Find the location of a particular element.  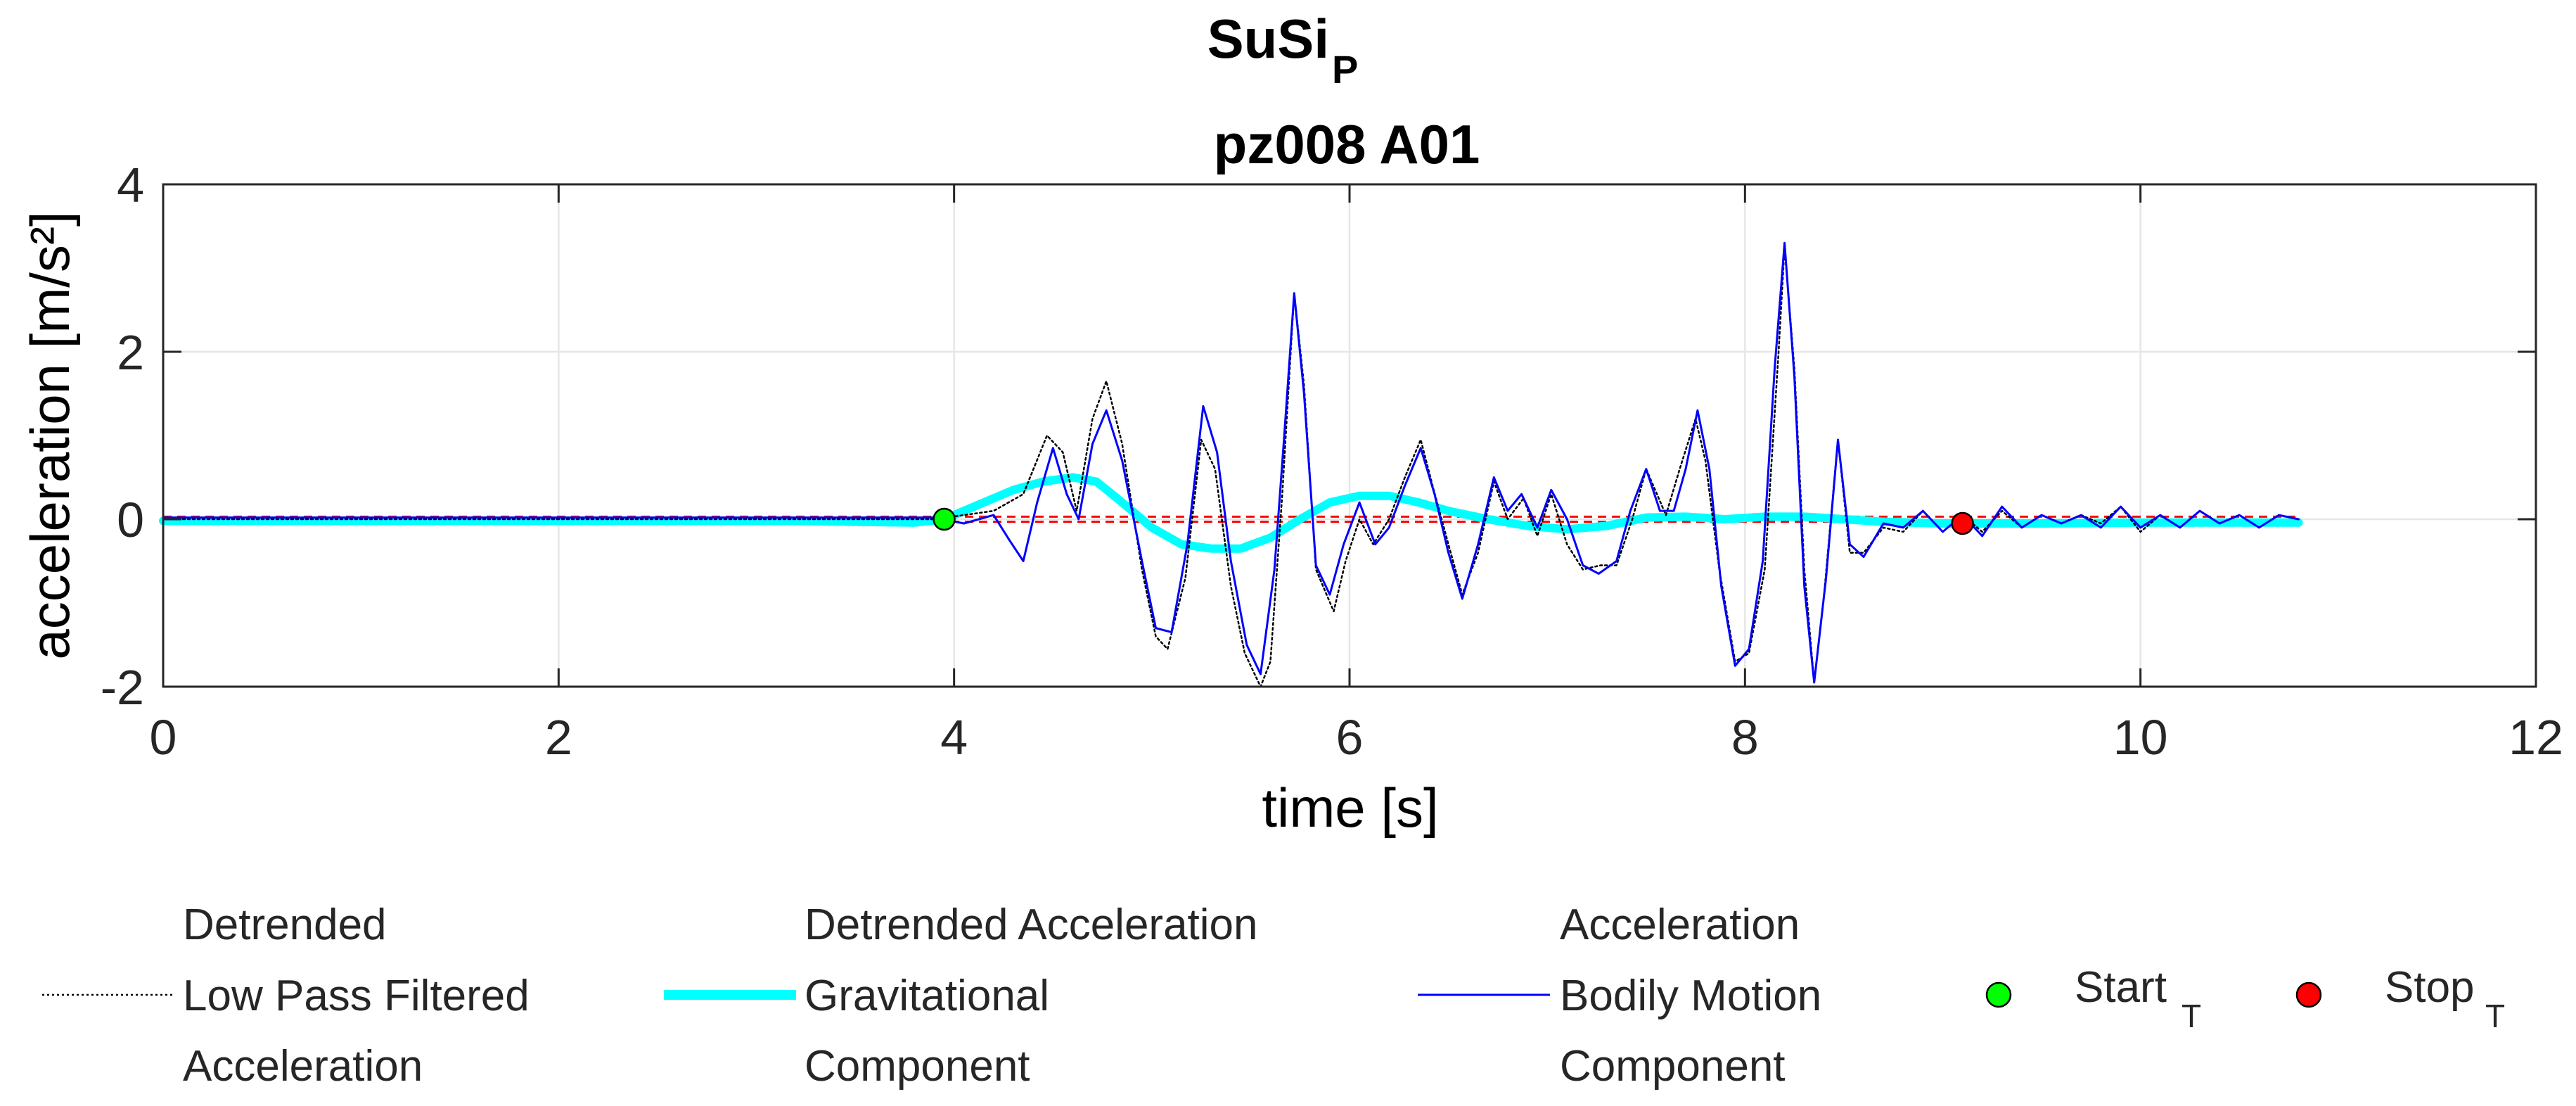

x-tick-label-0: 0 is located at coordinates (163, 738).